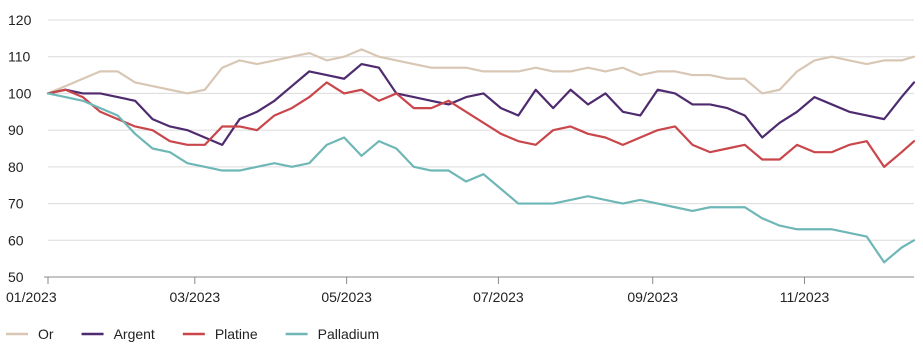  What do you see at coordinates (16, 240) in the screenshot?
I see `y-tick-label-60: 60` at bounding box center [16, 240].